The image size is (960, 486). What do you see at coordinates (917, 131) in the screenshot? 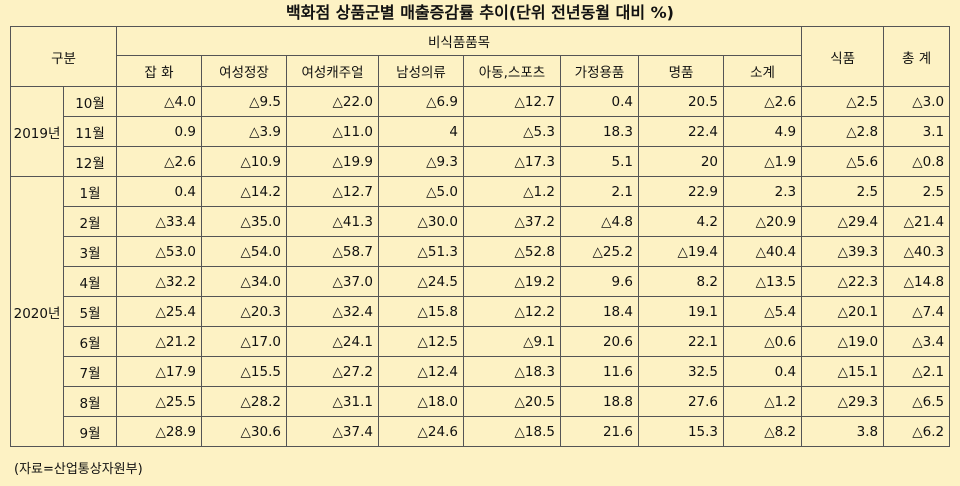
I see `value-cell: 3.1` at bounding box center [917, 131].